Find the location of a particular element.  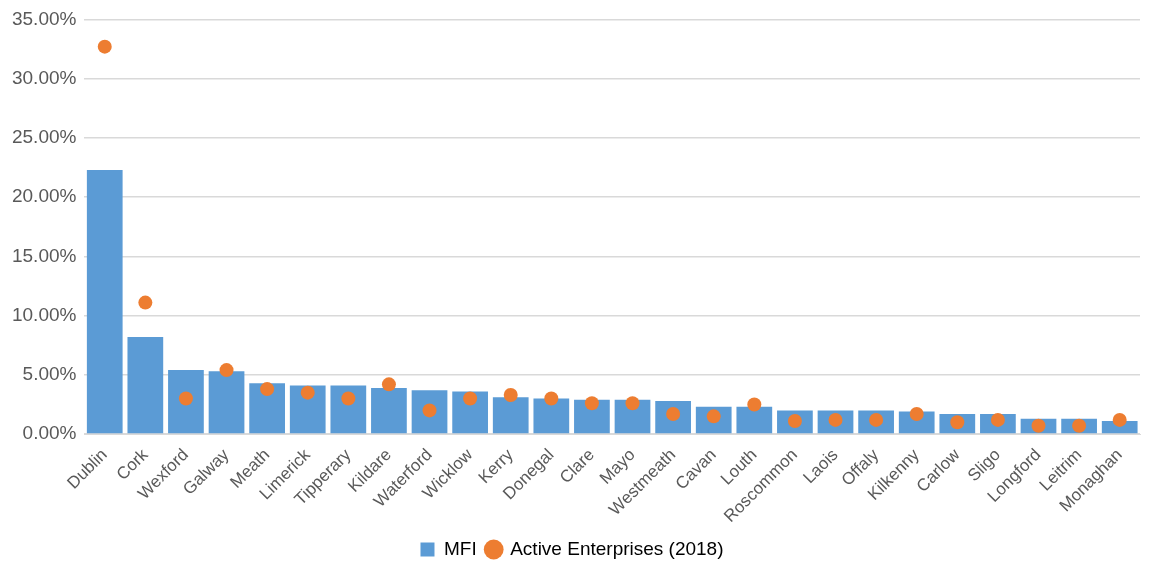

legend-label: Active Enterprises (2018) is located at coordinates (617, 548).